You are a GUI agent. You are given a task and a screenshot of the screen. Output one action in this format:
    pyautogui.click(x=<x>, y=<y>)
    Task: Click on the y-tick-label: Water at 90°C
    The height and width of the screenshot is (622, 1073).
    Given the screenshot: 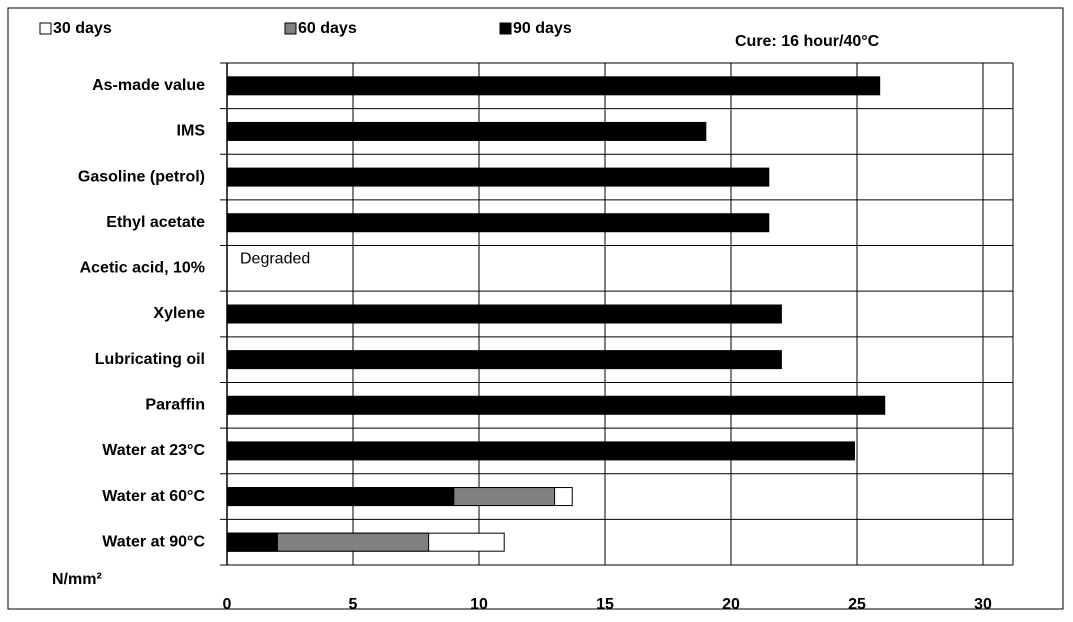 What is the action you would take?
    pyautogui.click(x=153, y=541)
    